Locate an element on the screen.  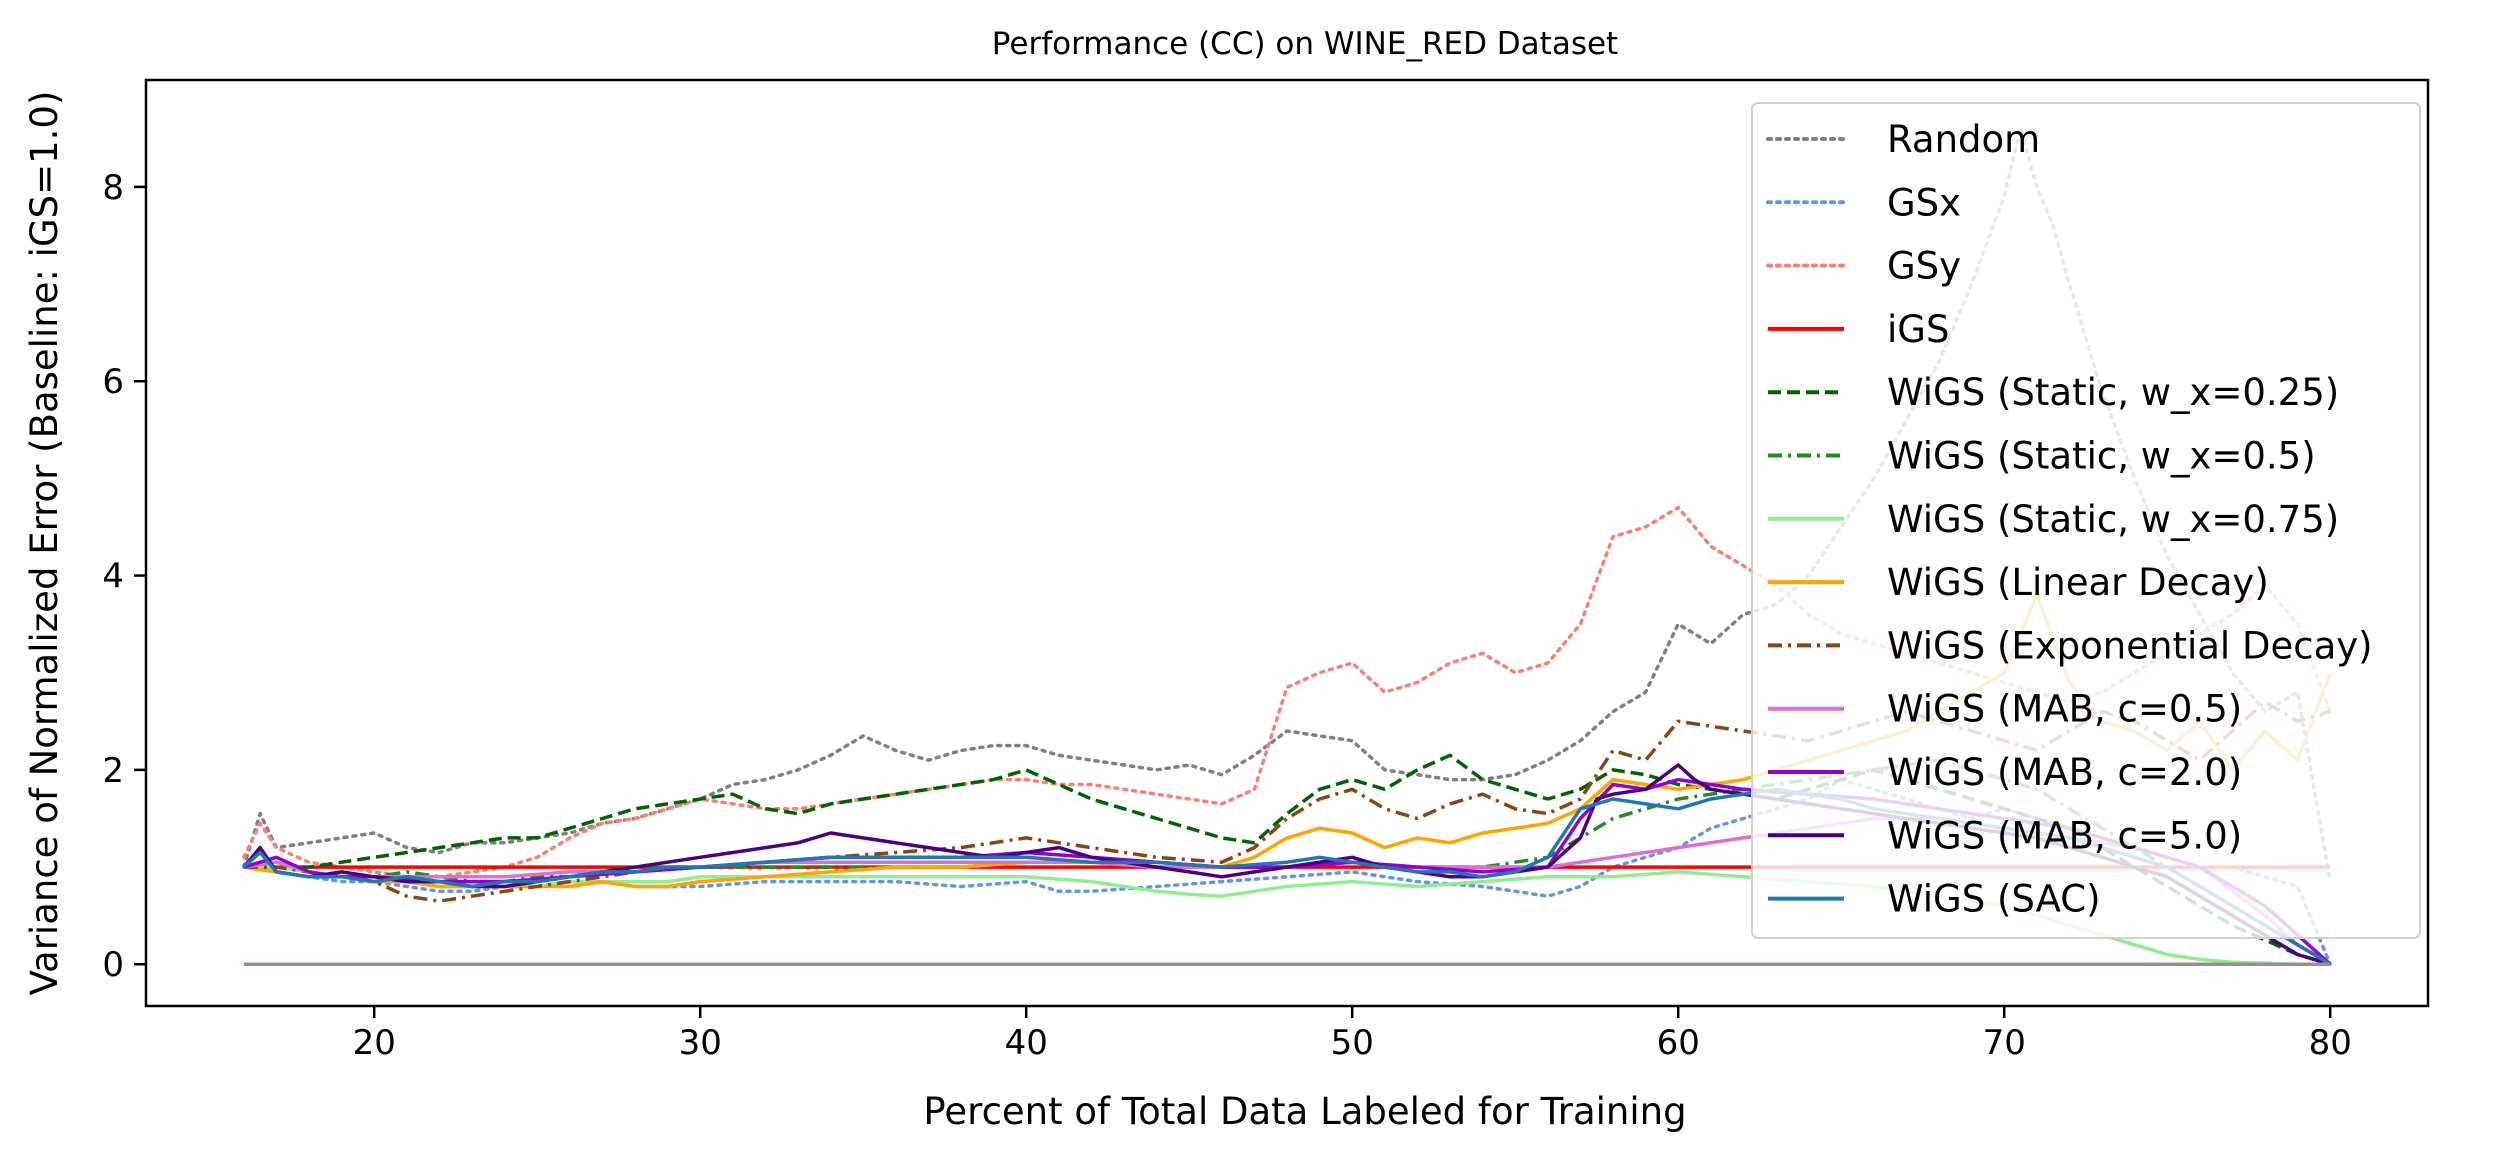
legend-label: WiGS (Static, w_x=0.5) is located at coordinates (2101, 456).